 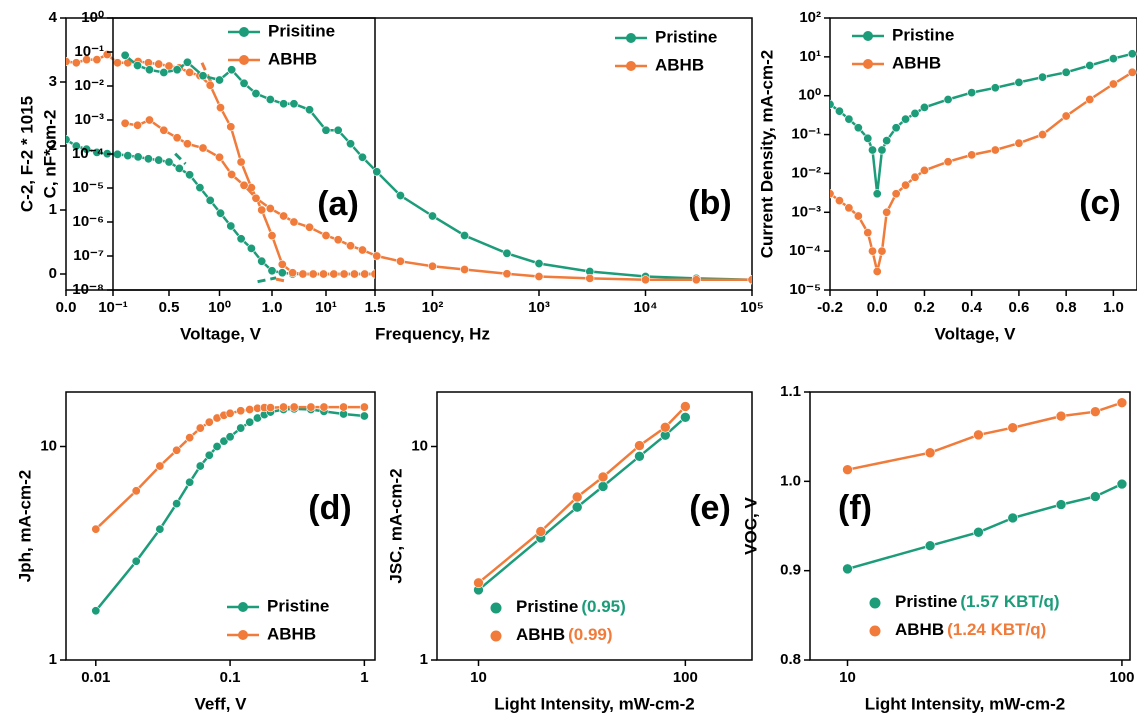 I want to click on x-tick-label: 1.5, so click(x=375, y=307).